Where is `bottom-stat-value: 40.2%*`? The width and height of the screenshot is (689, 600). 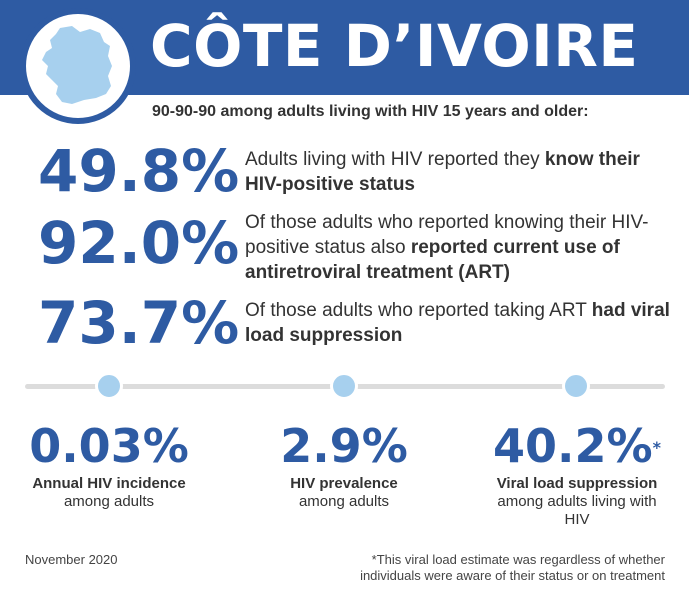
bottom-stat-value: 40.2%* is located at coordinates (577, 446).